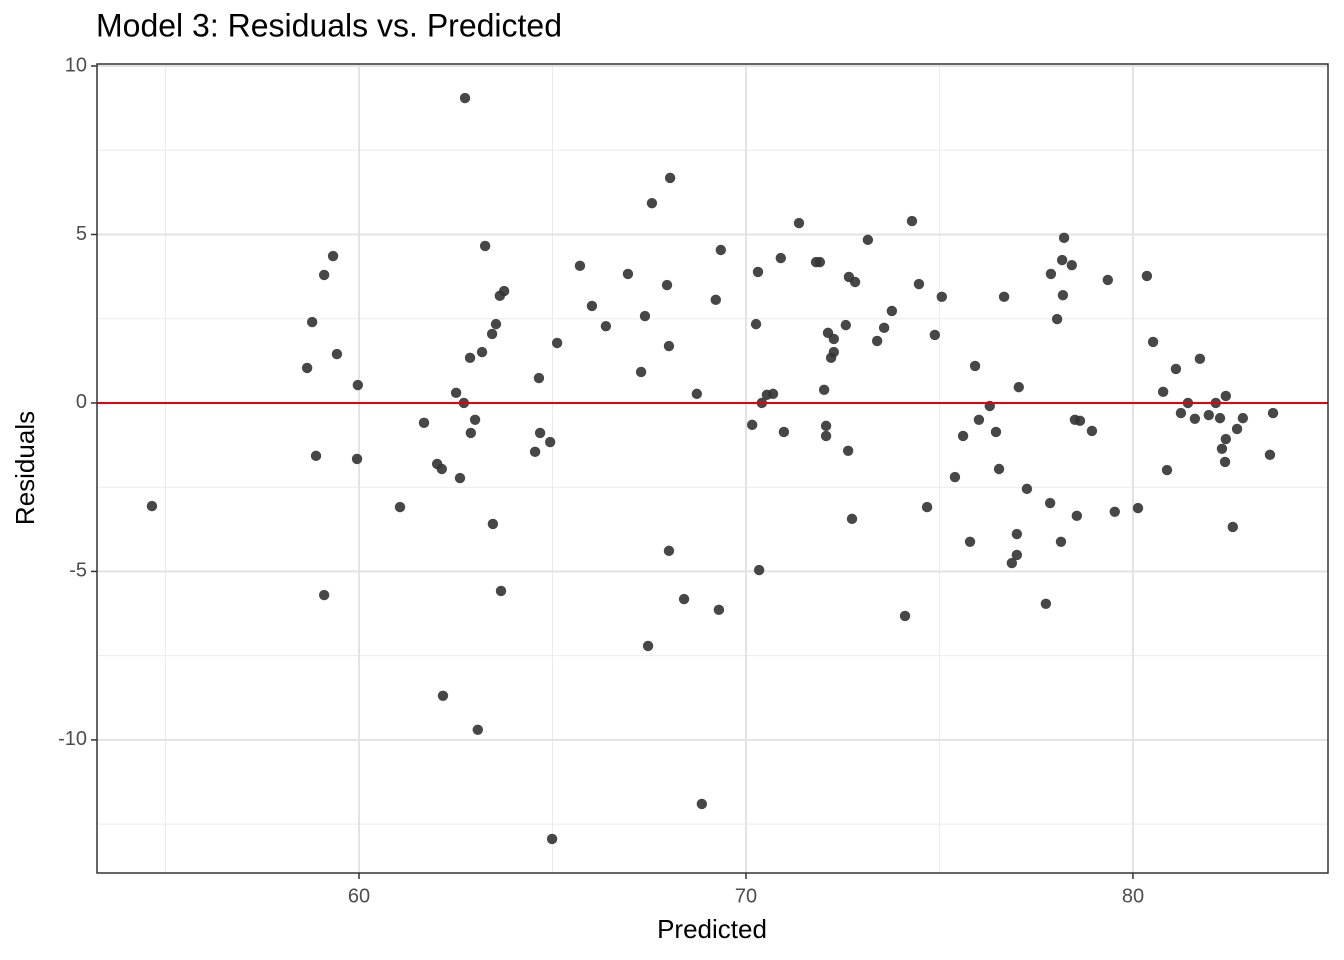  Describe the element at coordinates (76, 65) in the screenshot. I see `y-tick-label: 10` at that location.